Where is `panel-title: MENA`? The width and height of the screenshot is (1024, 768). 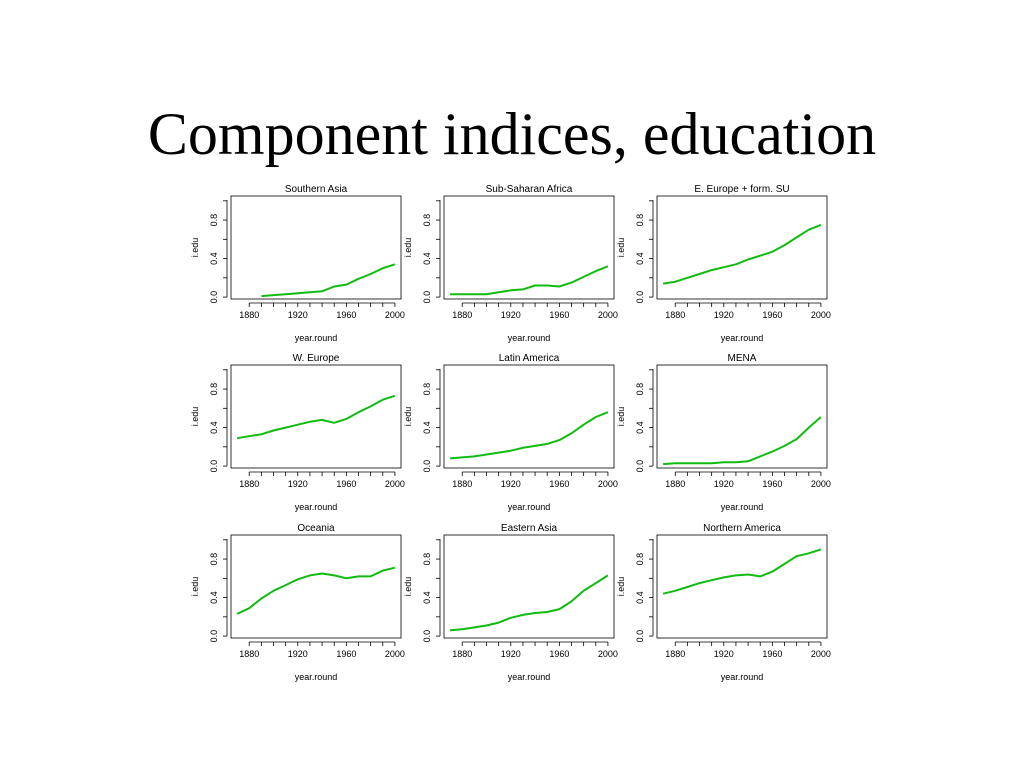 panel-title: MENA is located at coordinates (742, 358).